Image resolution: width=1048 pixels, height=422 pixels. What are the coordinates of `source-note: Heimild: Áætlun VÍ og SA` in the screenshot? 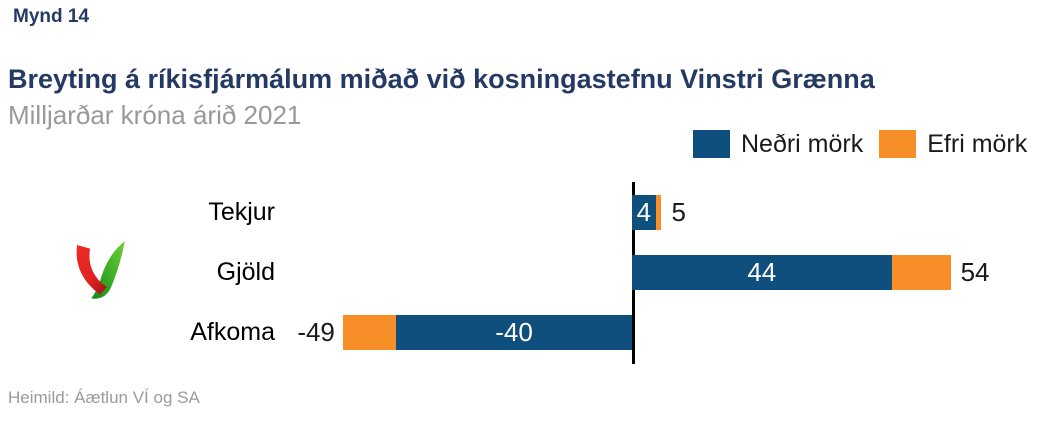 It's located at (104, 397).